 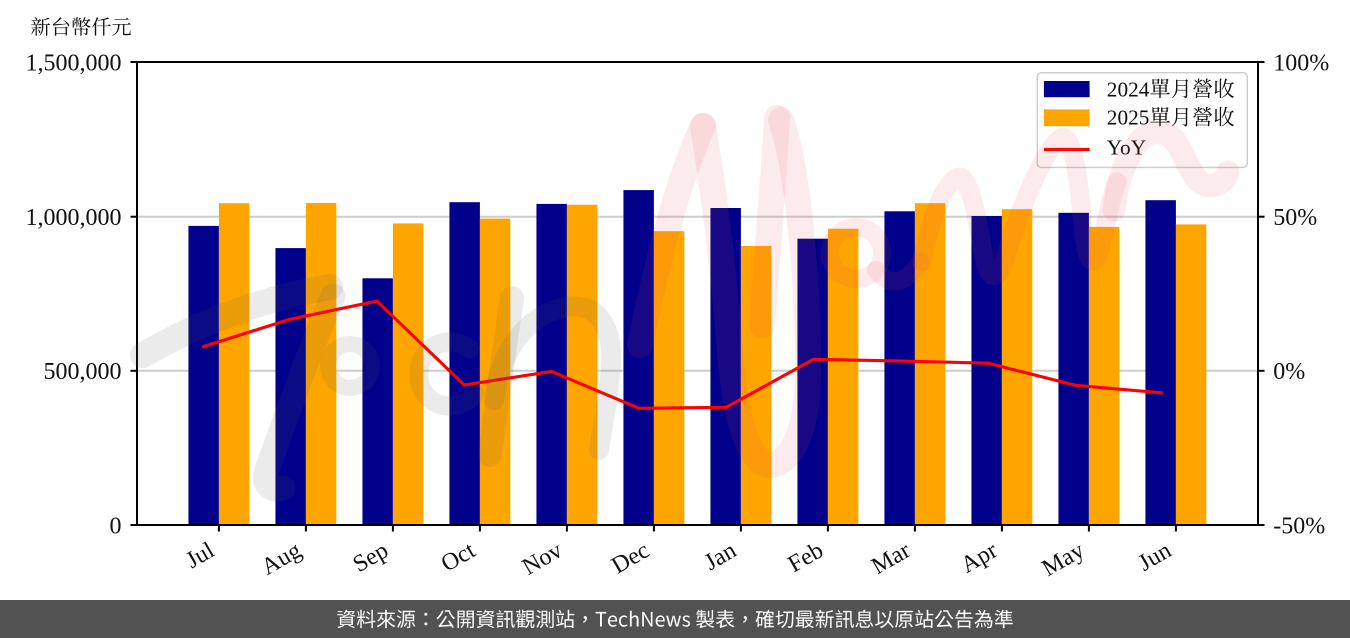 What do you see at coordinates (1128, 118) in the screenshot?
I see `svg-text: 2025` at bounding box center [1128, 118].